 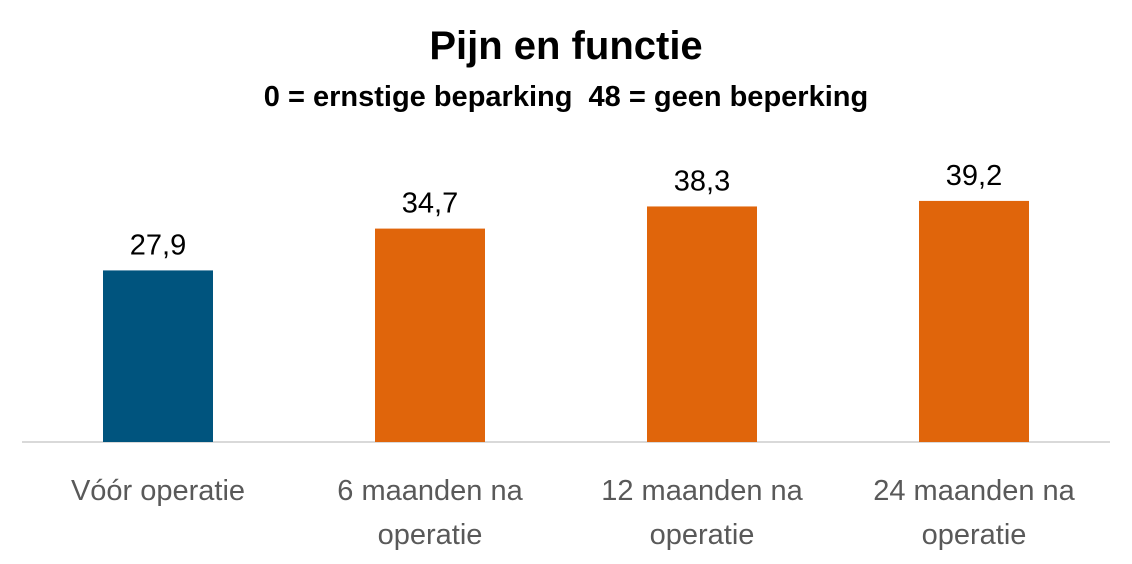 What do you see at coordinates (974, 491) in the screenshot?
I see `category-label-3-line-0: 24 maanden na` at bounding box center [974, 491].